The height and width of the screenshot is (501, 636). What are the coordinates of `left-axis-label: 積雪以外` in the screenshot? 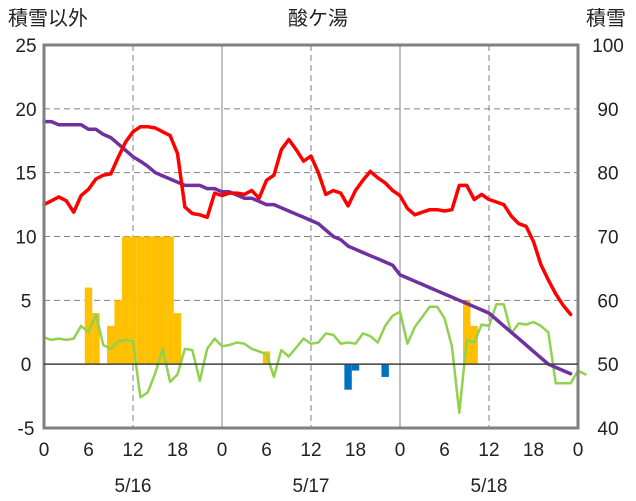 It's located at (48, 18).